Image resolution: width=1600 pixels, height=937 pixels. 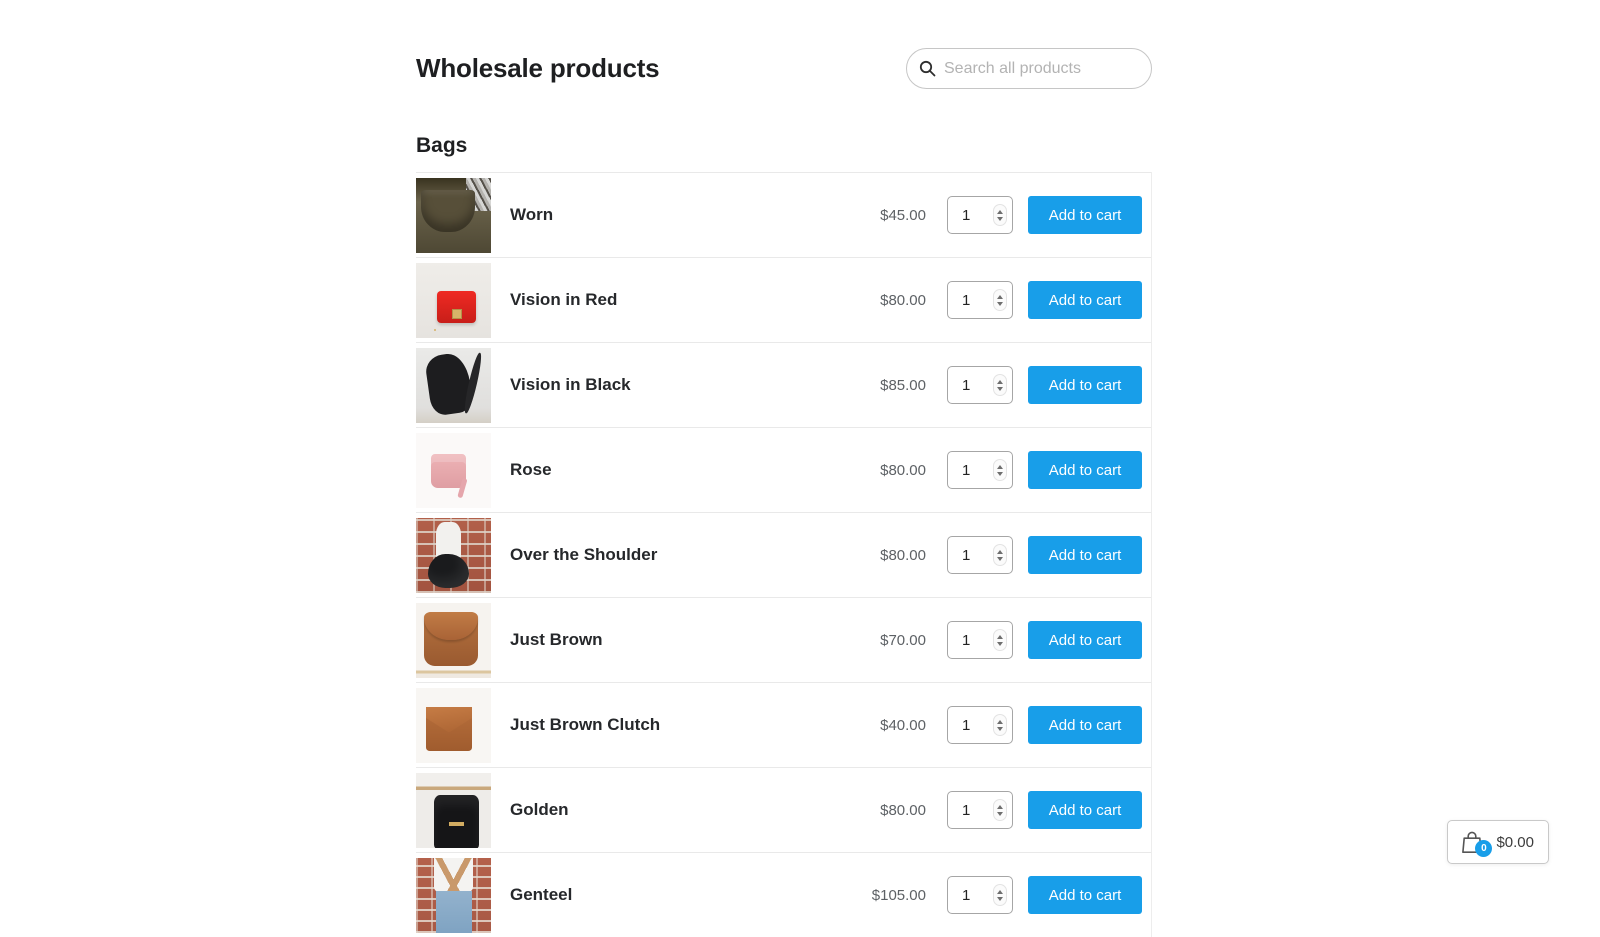 I want to click on product-name: Just Brown Clutch, so click(x=695, y=725).